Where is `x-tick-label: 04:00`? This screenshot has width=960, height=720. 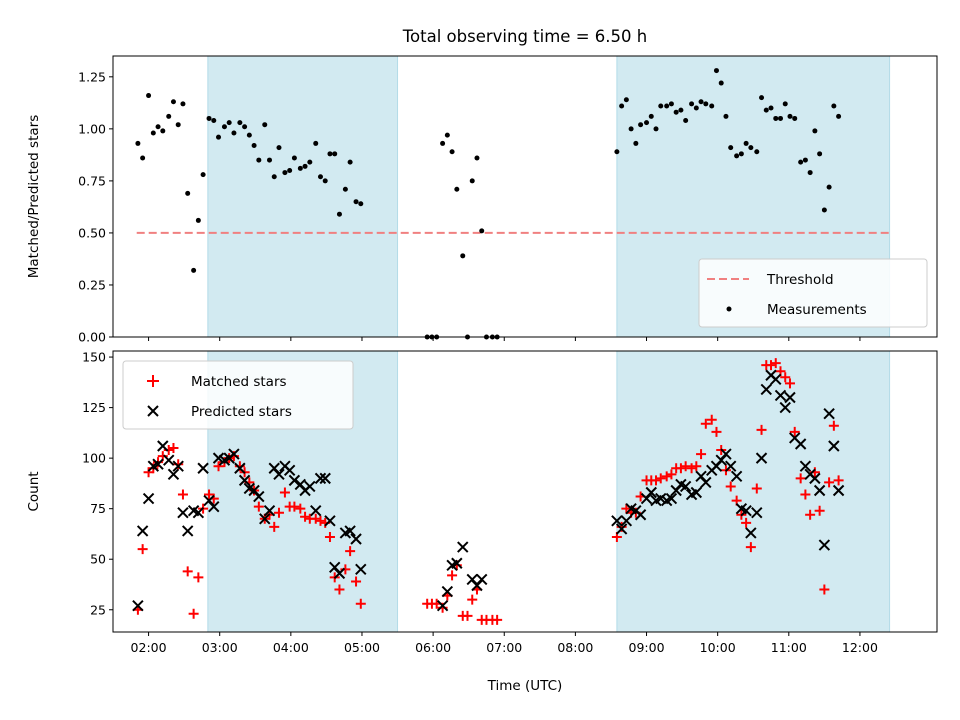 x-tick-label: 04:00 is located at coordinates (291, 647).